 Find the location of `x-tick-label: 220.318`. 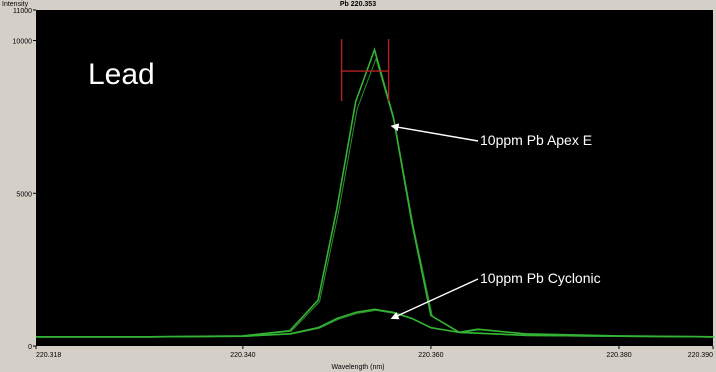

x-tick-label: 220.318 is located at coordinates (48, 355).